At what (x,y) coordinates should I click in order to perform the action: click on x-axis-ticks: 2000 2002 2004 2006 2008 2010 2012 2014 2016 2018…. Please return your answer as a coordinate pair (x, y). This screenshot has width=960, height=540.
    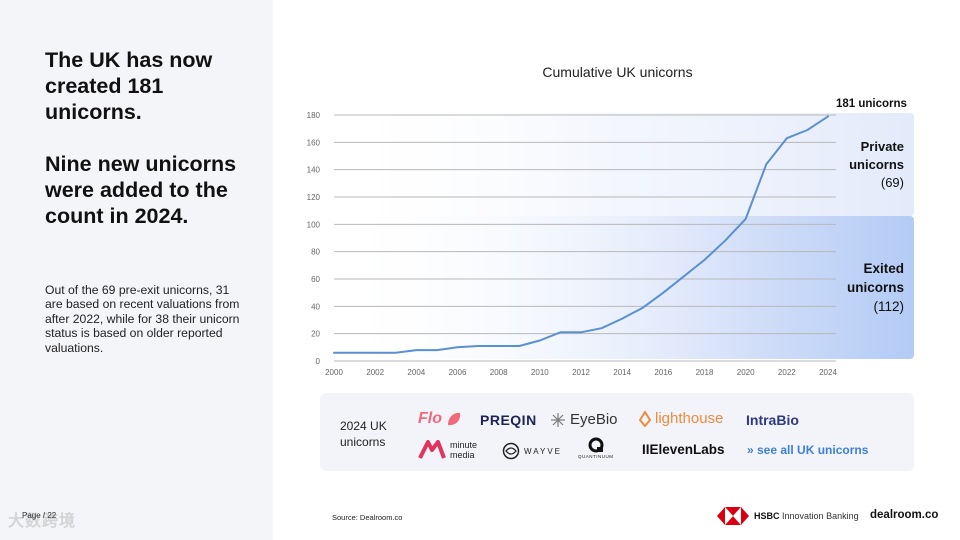
    Looking at the image, I should click on (581, 372).